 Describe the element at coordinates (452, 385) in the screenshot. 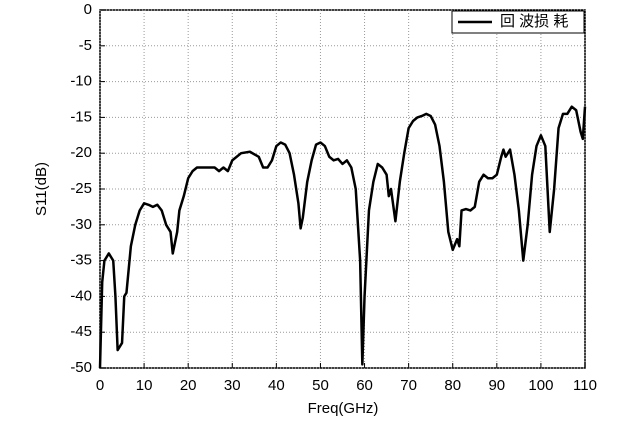

I see `x-tick-label: 80` at that location.